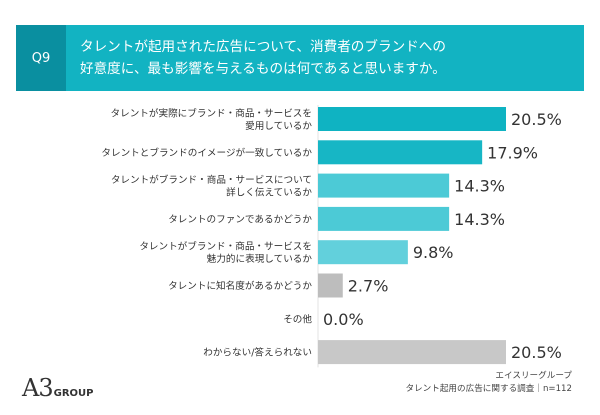 The image size is (600, 415). What do you see at coordinates (212, 186) in the screenshot?
I see `category-label-3: タレントがブランド・商品・サービスについて詳しく伝えているか` at bounding box center [212, 186].